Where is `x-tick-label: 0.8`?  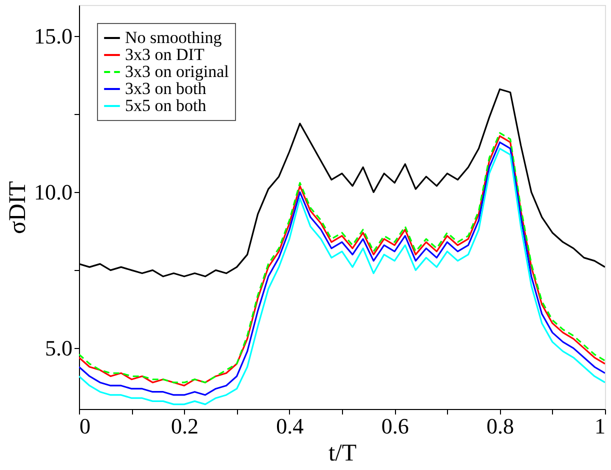 x-tick-label: 0.8 is located at coordinates (500, 426).